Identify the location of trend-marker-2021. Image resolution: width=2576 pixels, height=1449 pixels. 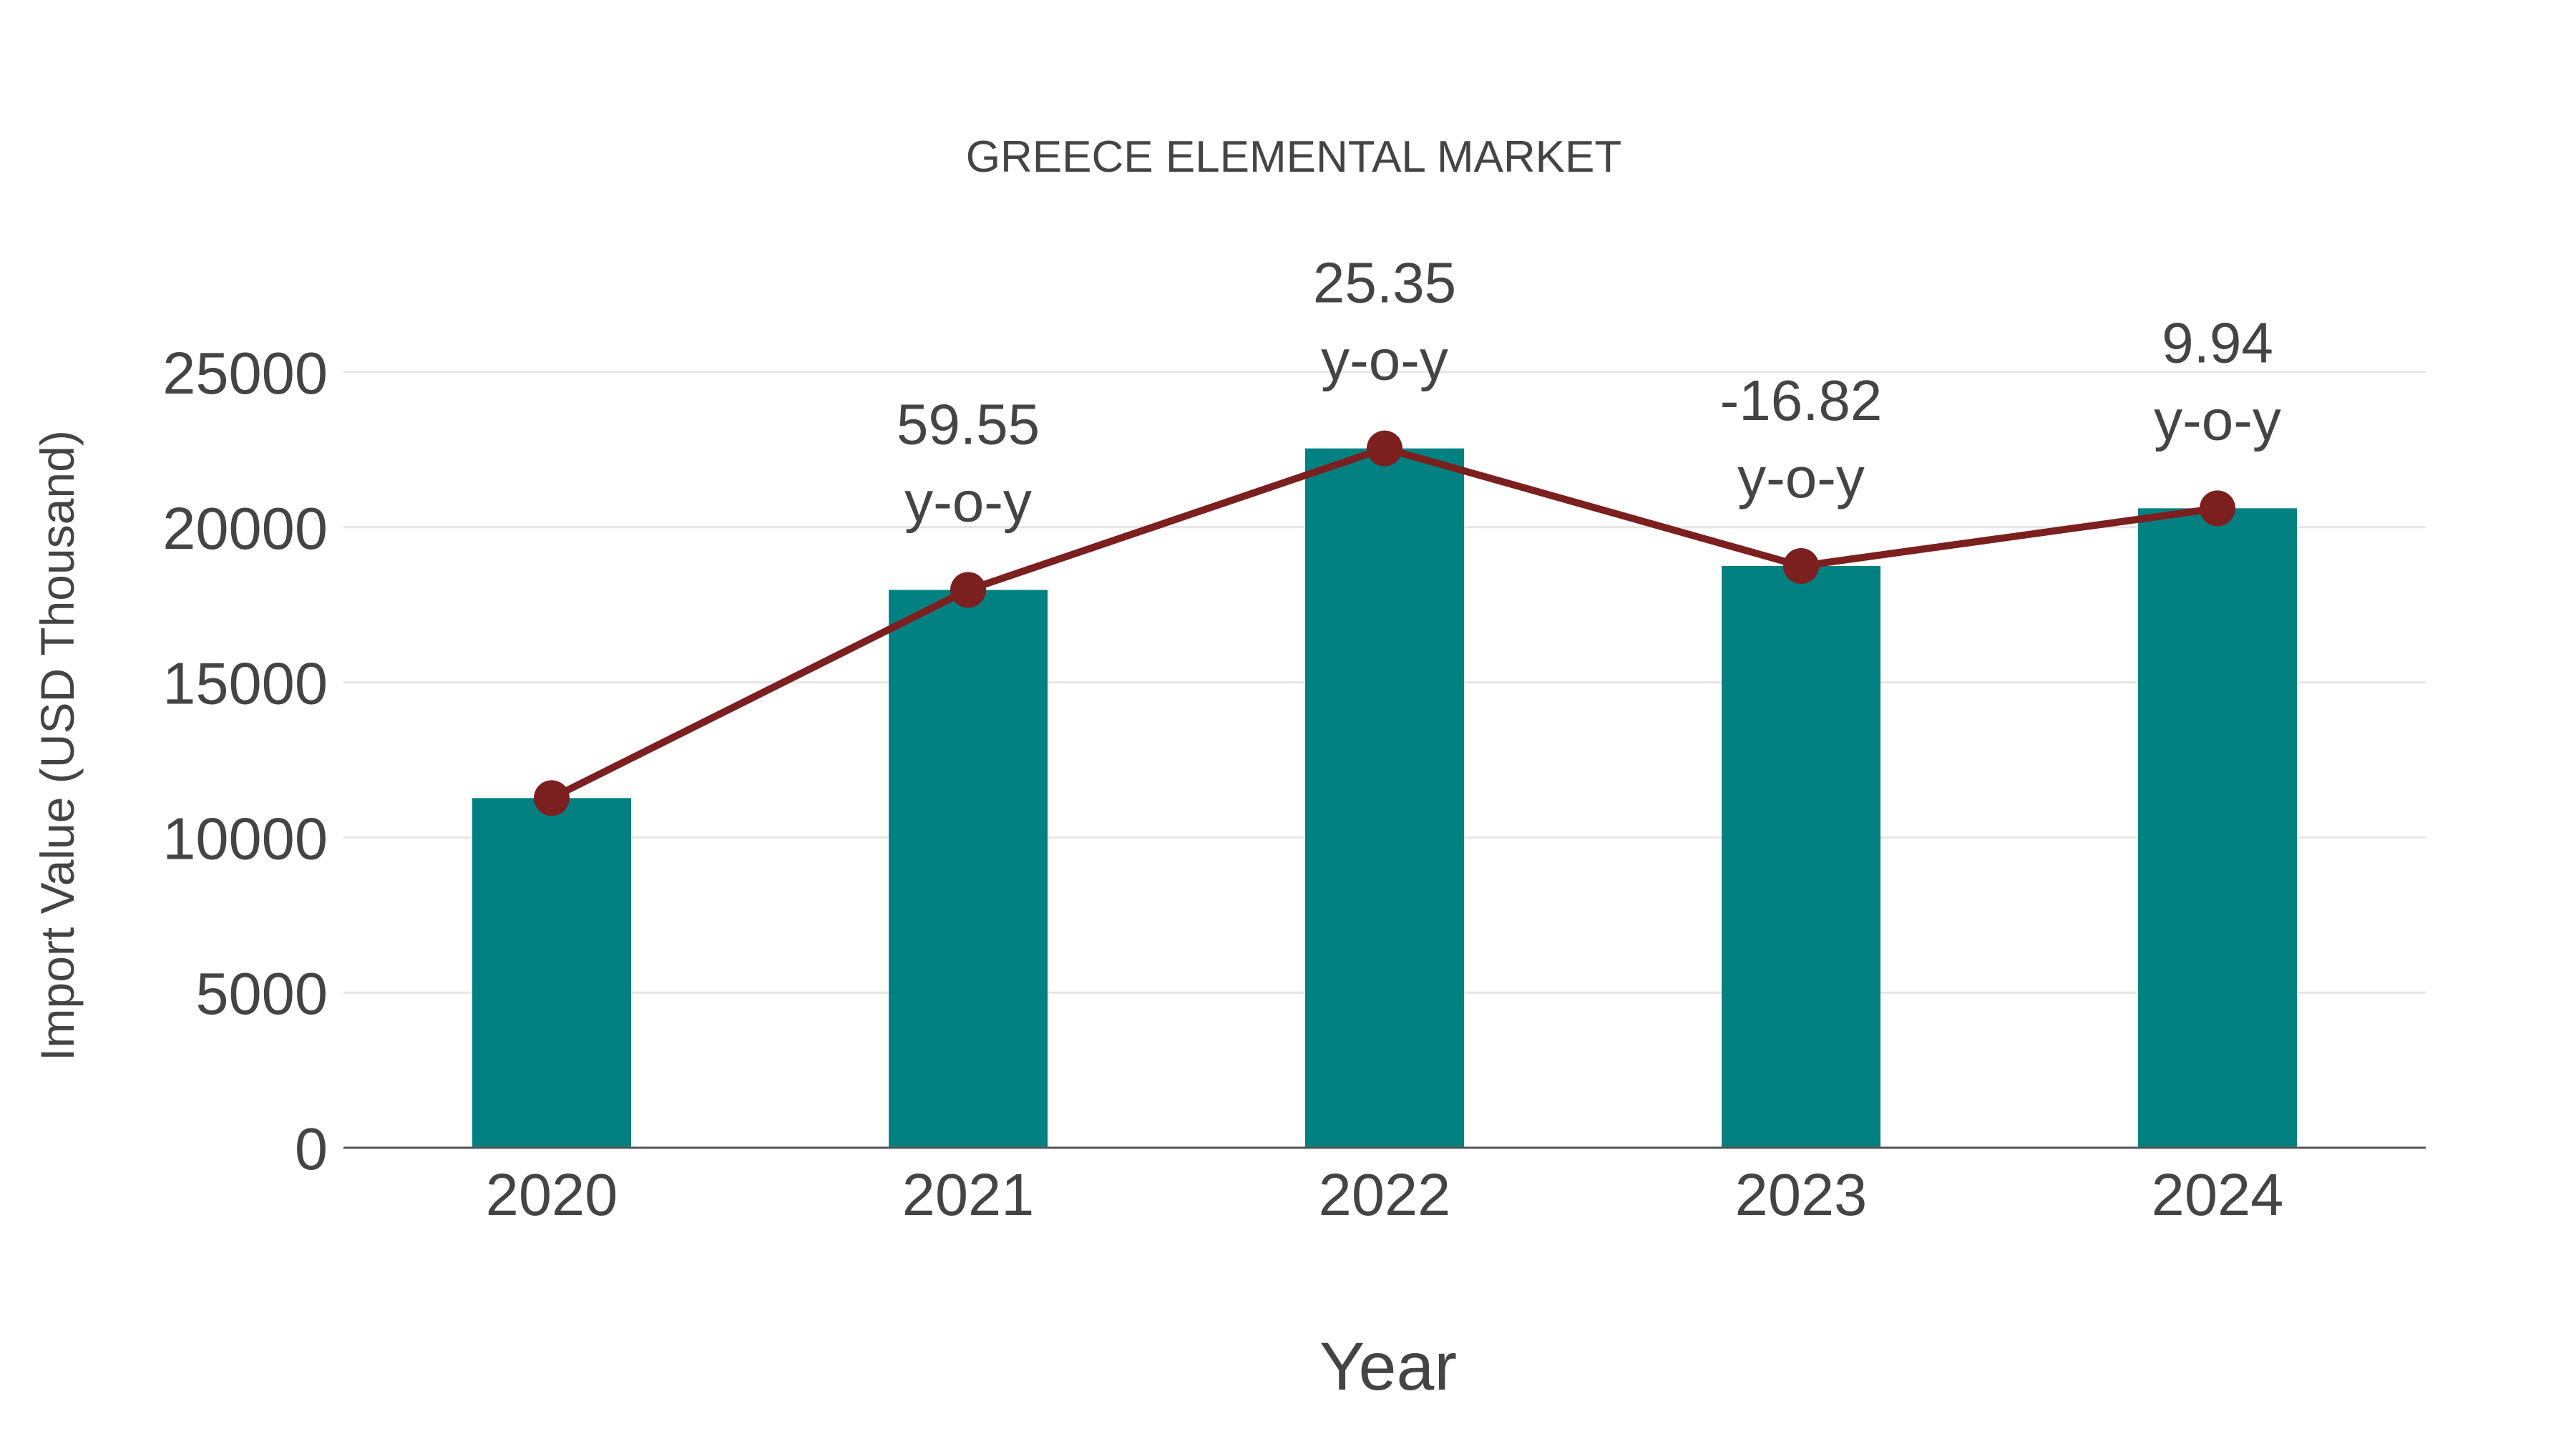
(968, 590).